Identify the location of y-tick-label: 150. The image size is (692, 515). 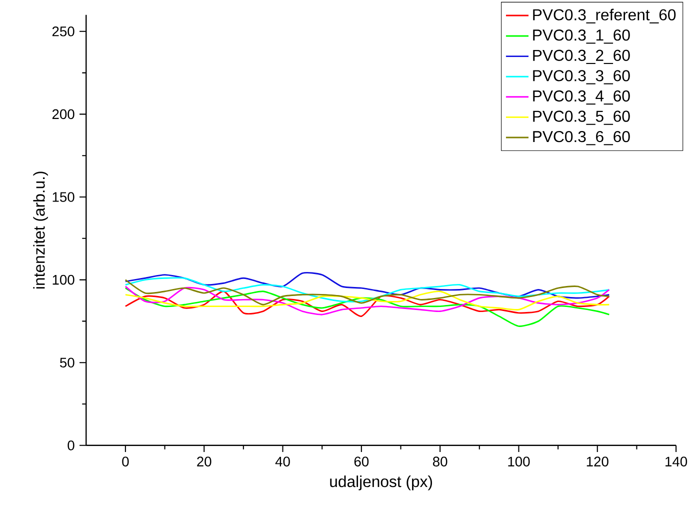
(63, 197).